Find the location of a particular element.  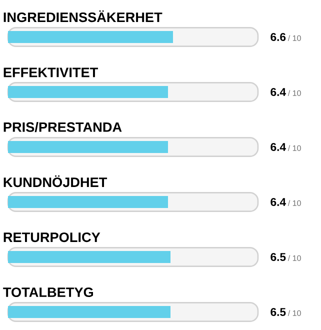

data-label: 6.6 is located at coordinates (278, 37).